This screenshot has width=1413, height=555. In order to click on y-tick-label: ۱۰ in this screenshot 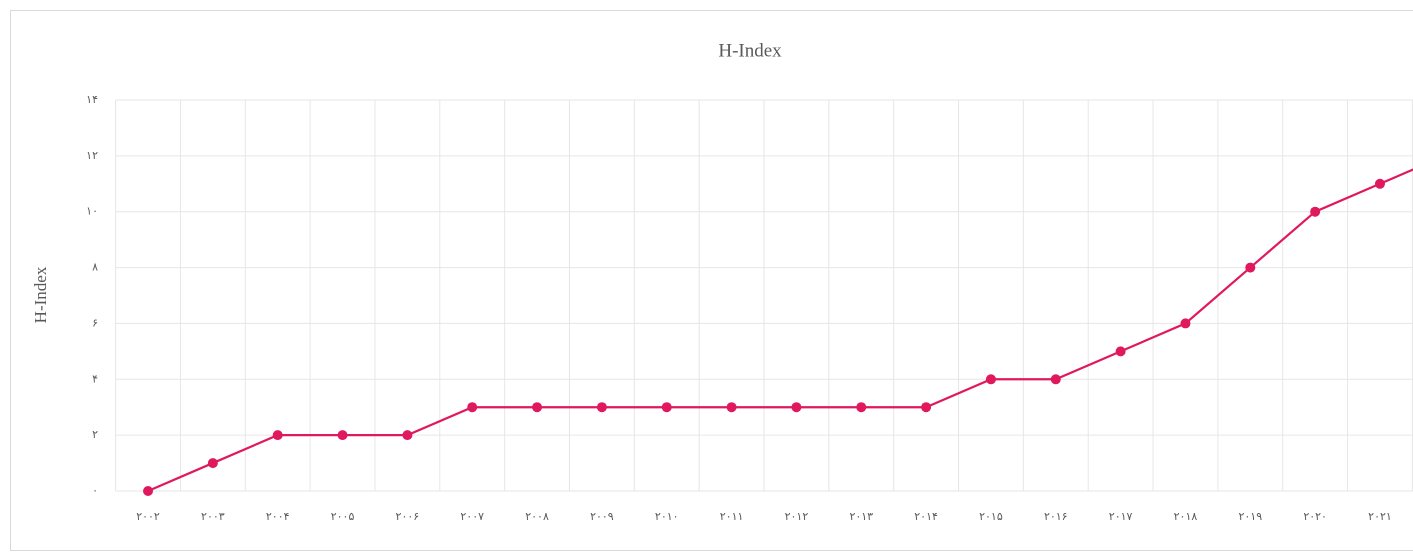, I will do `click(92, 211)`.